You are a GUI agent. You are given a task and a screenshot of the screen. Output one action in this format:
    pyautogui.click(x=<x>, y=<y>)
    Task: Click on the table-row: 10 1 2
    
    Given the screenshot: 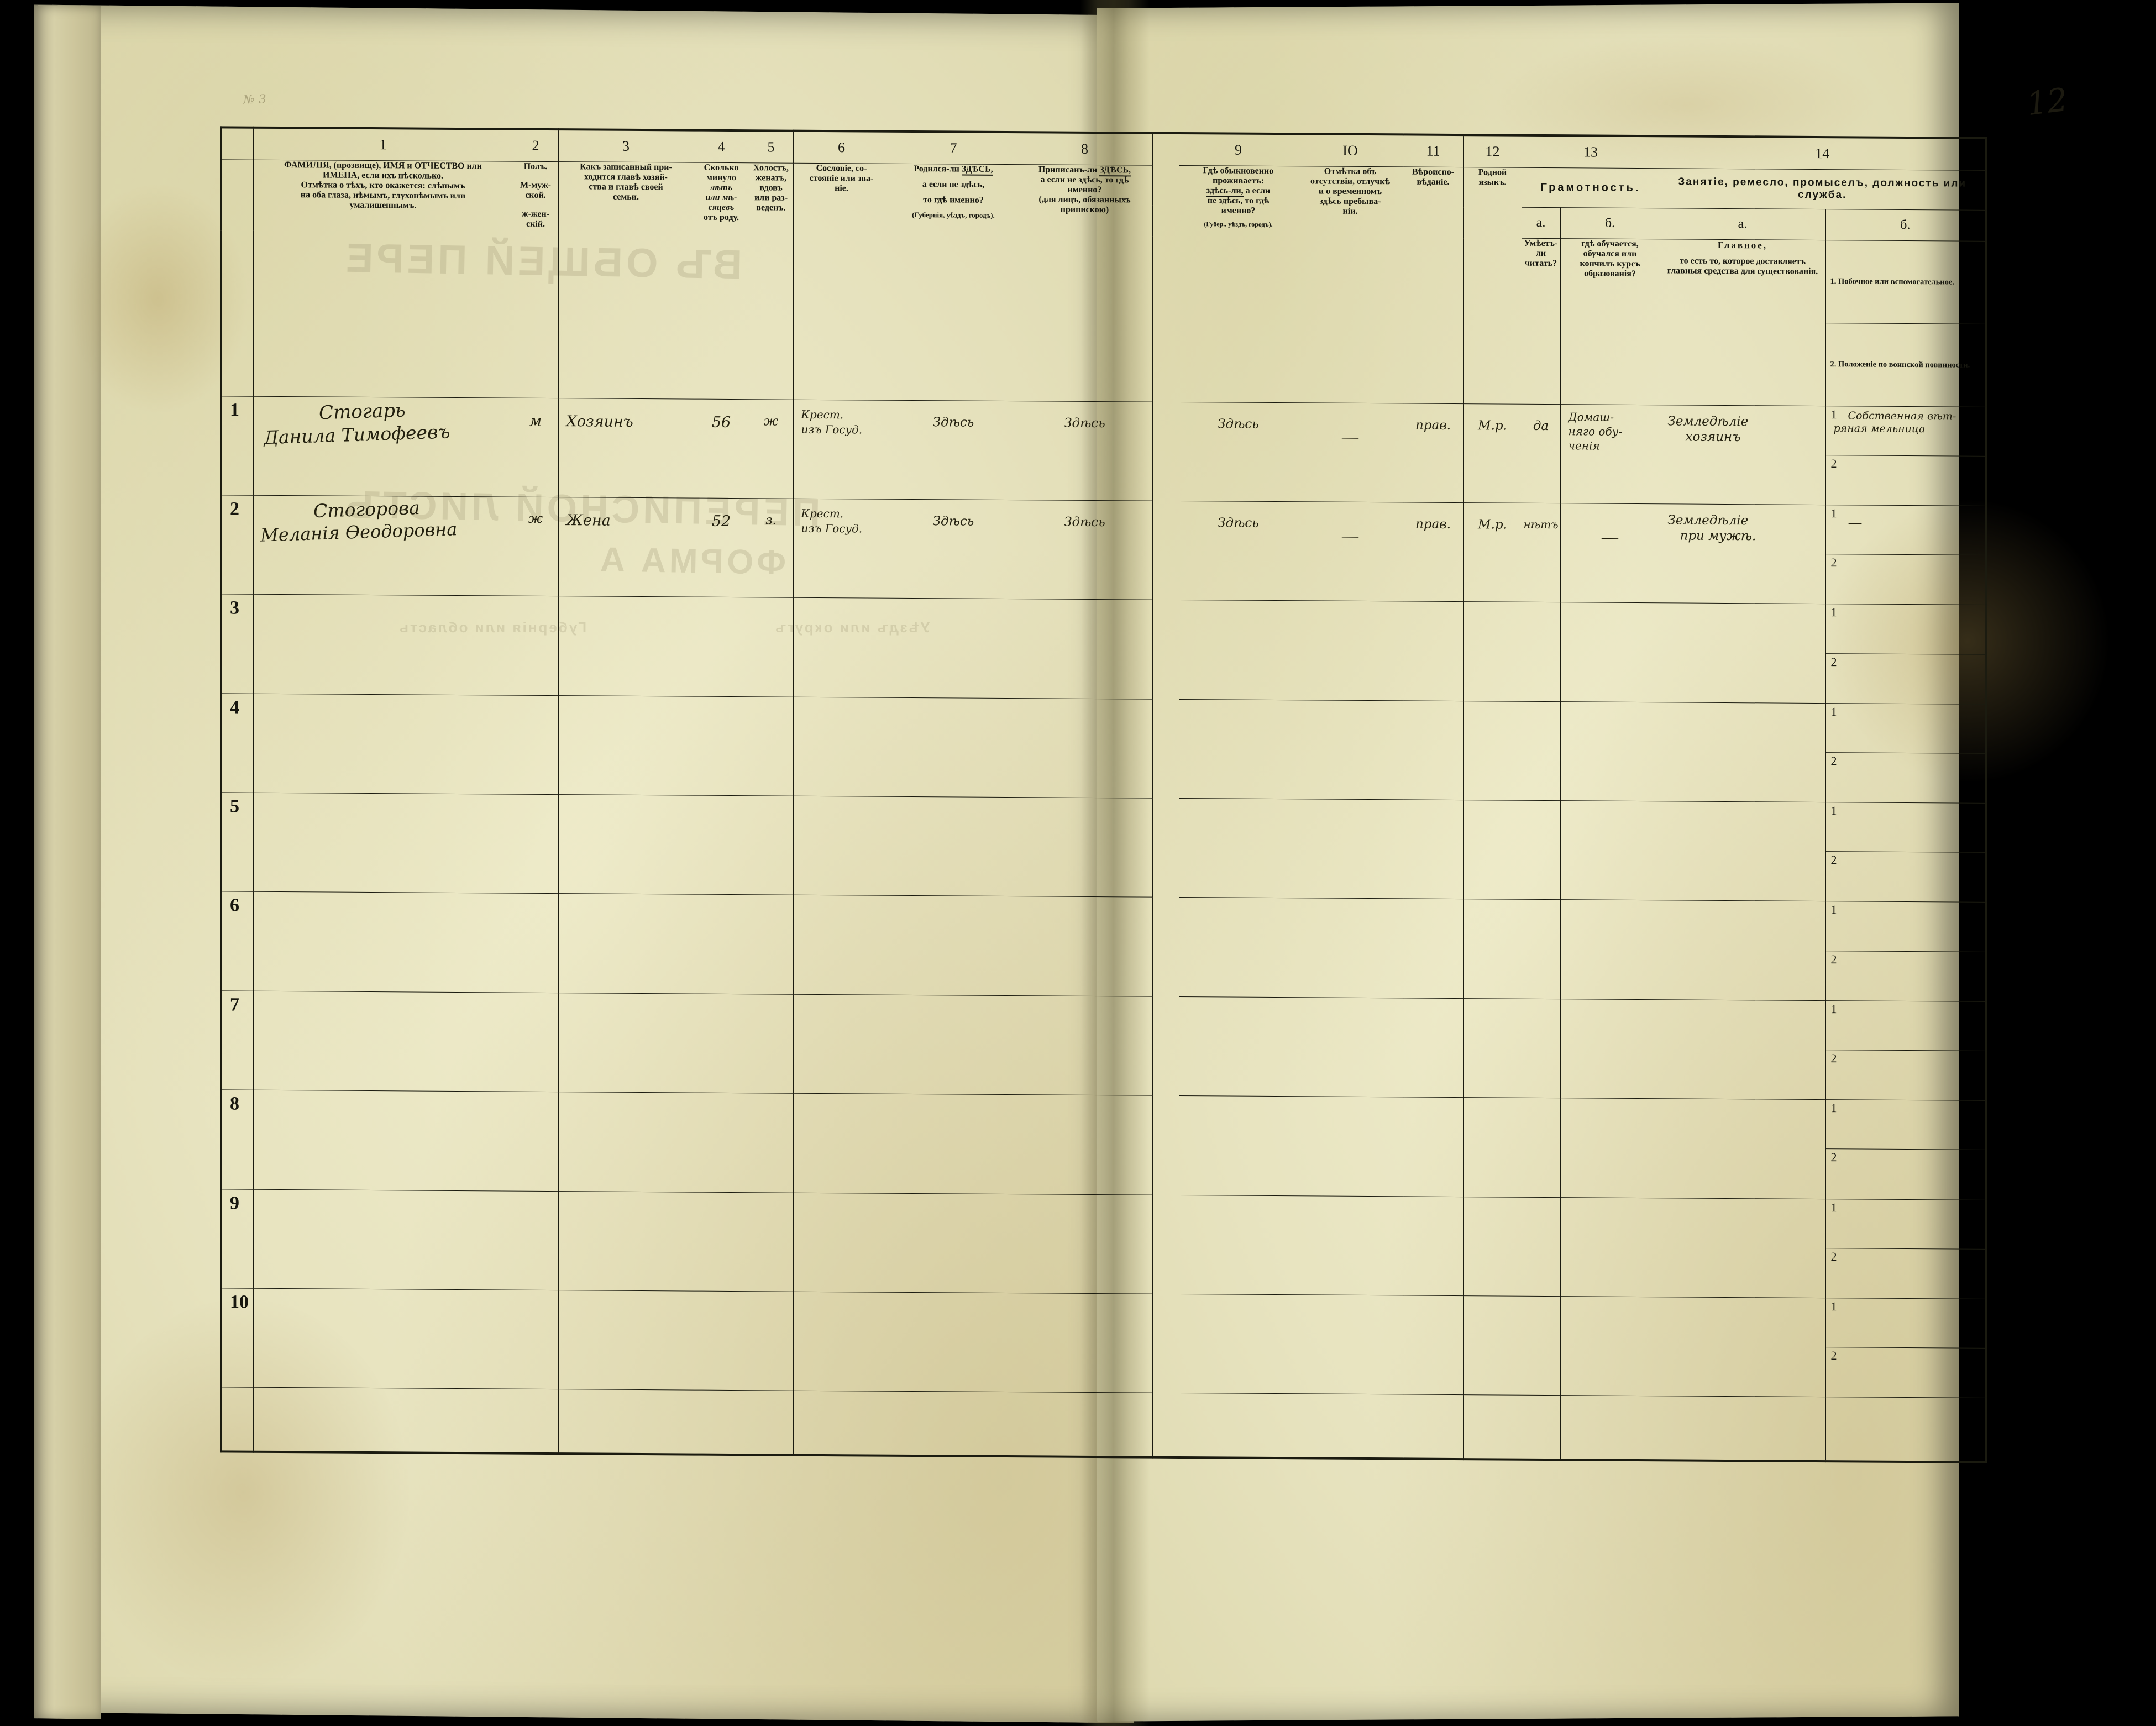 What is the action you would take?
    pyautogui.click(x=1103, y=1343)
    